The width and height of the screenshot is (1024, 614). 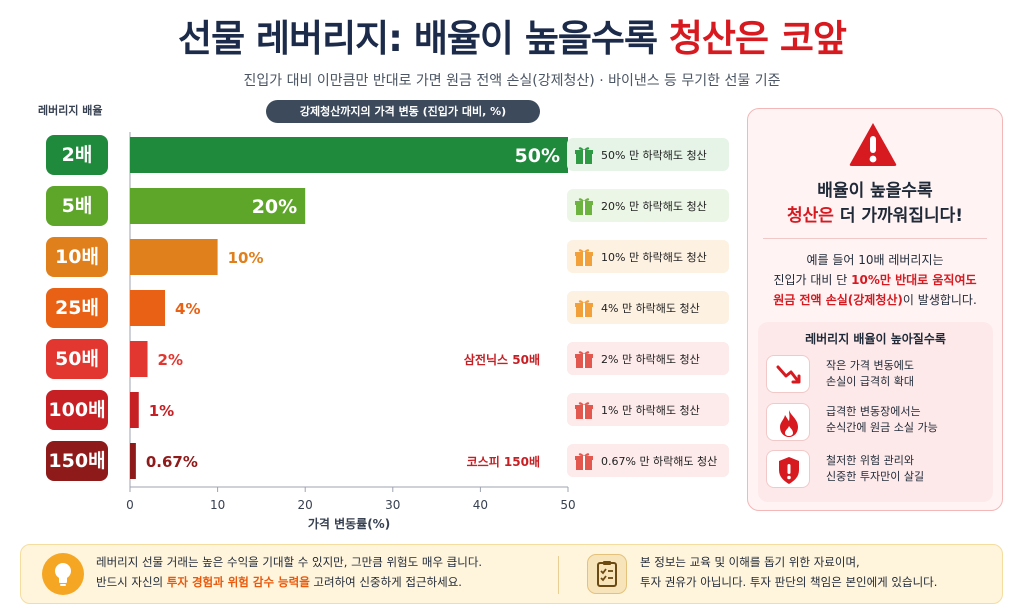 What do you see at coordinates (873, 411) in the screenshot?
I see `risk-item-2-line1: 급격한 변동장에서는` at bounding box center [873, 411].